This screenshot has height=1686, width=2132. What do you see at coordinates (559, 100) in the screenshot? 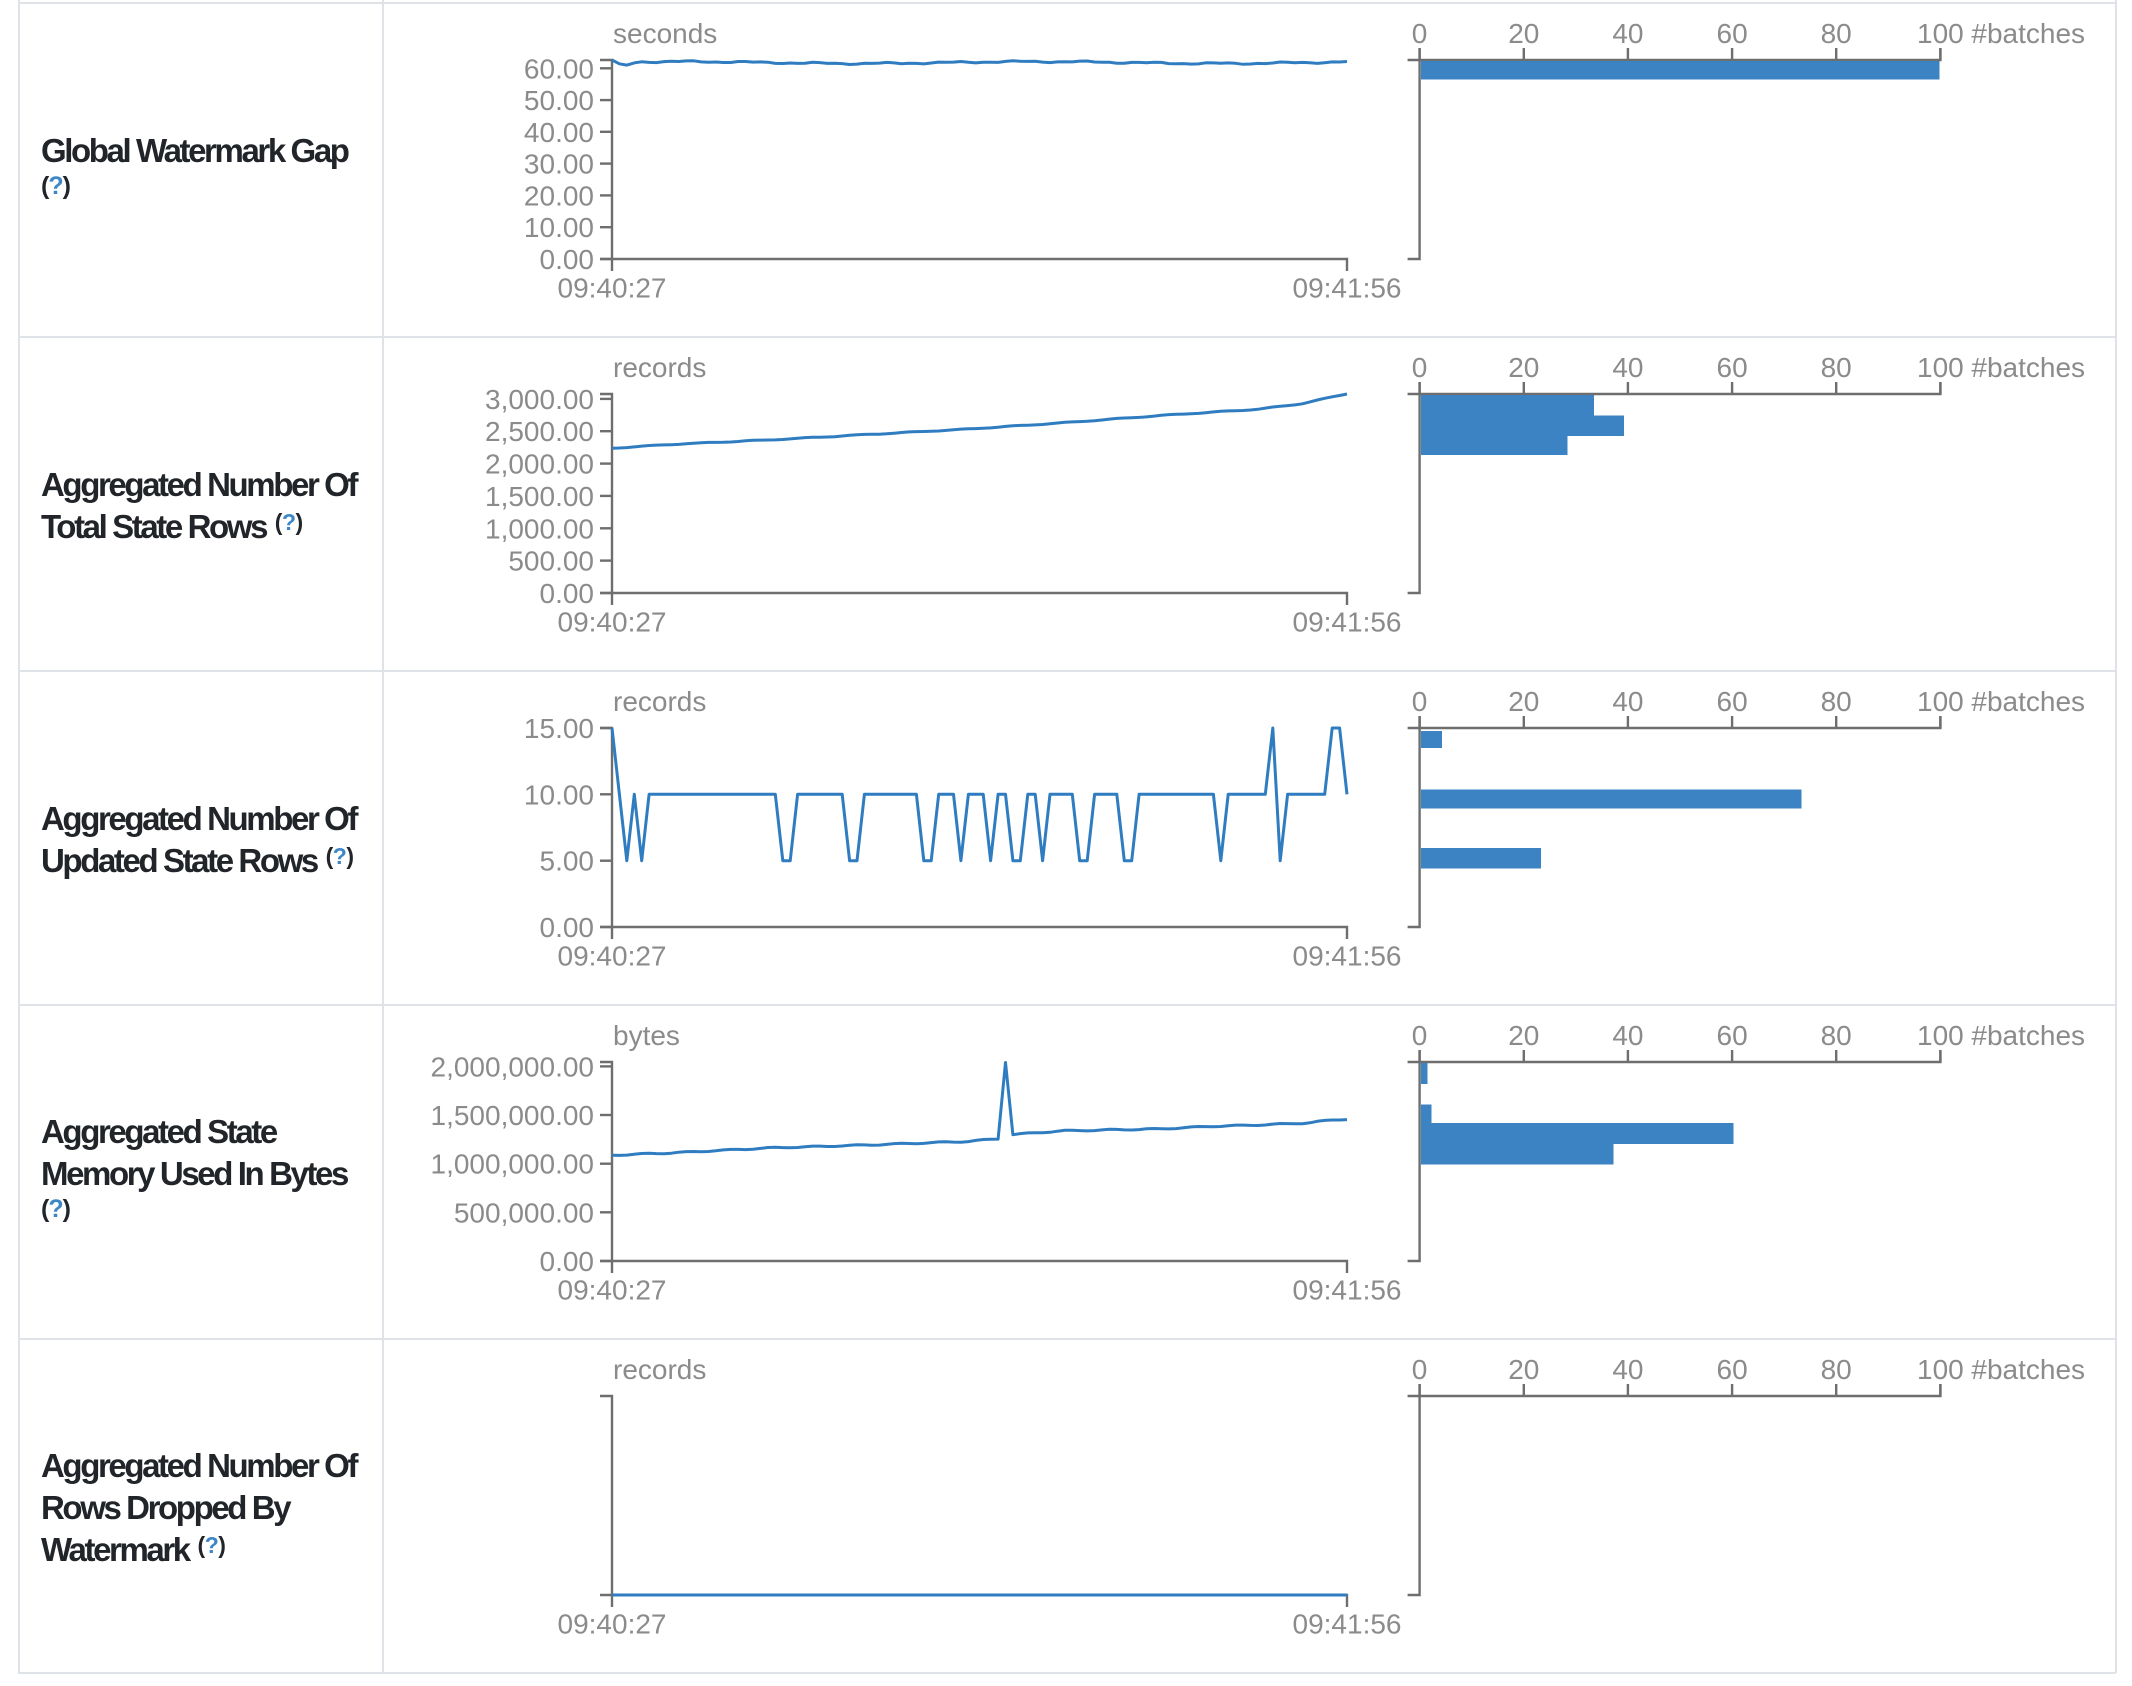
I see `svg-text: 50.00` at bounding box center [559, 100].